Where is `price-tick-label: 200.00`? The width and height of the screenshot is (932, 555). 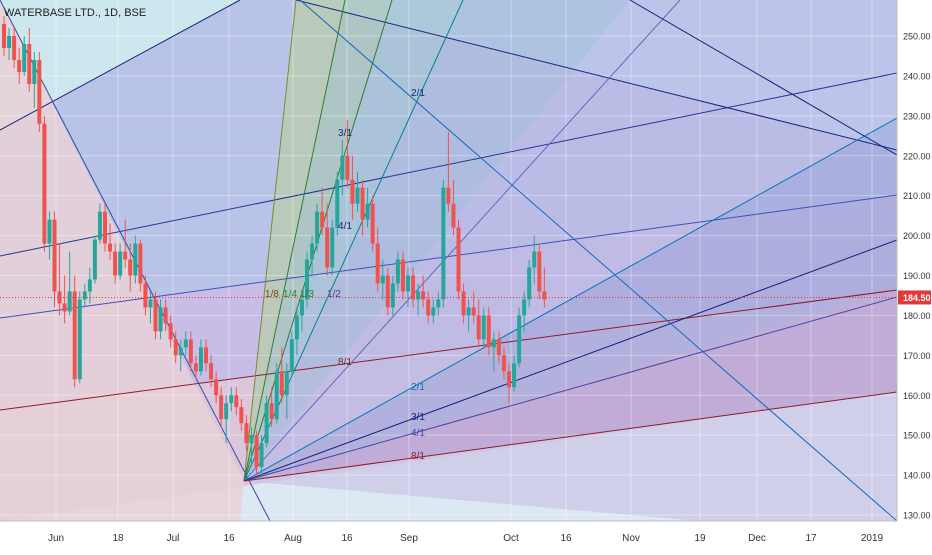 price-tick-label: 200.00 is located at coordinates (917, 236).